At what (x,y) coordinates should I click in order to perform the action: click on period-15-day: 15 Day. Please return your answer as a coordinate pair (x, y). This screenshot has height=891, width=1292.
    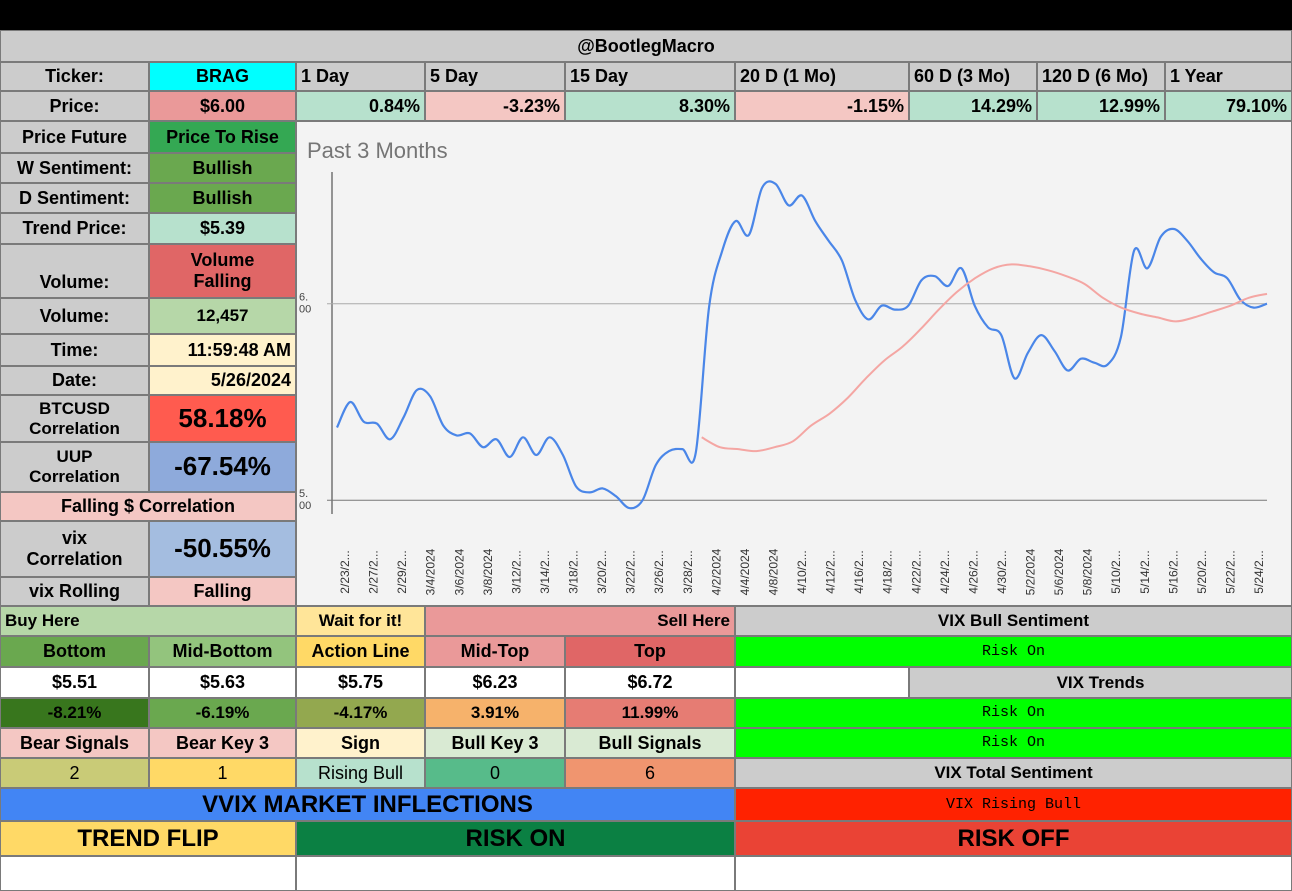
    Looking at the image, I should click on (650, 76).